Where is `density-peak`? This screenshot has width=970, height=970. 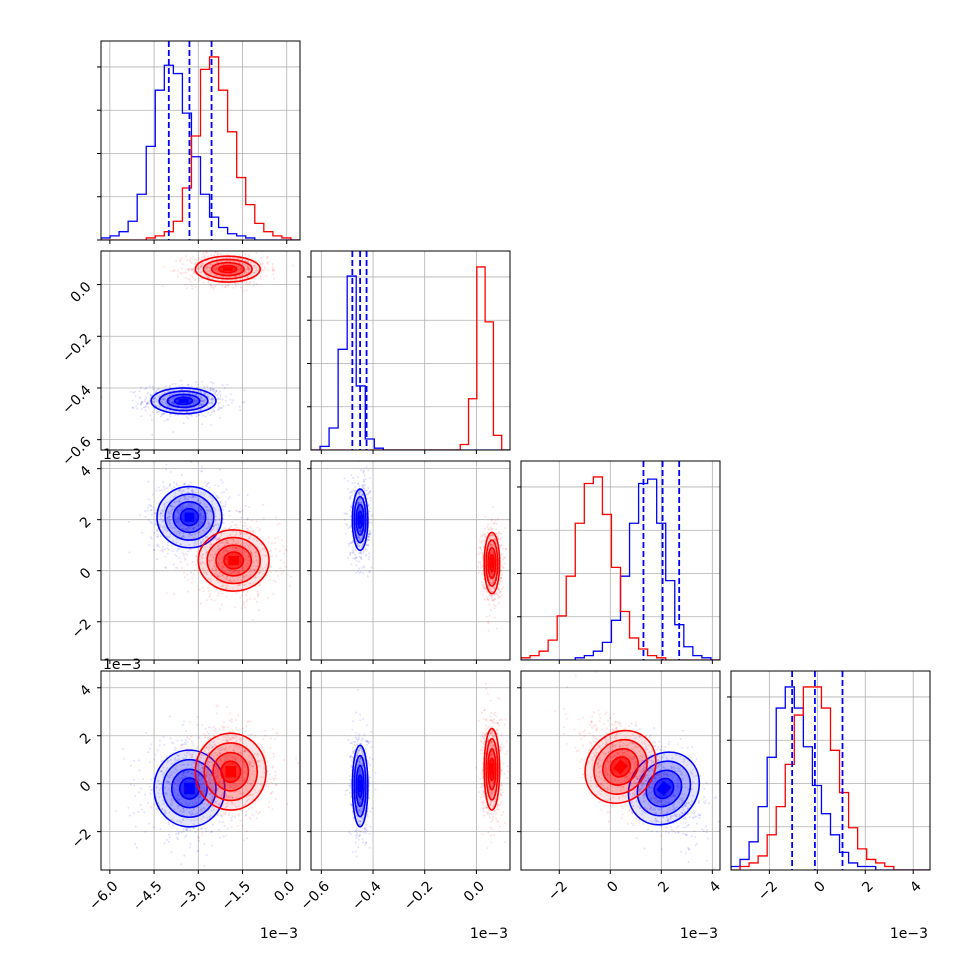 density-peak is located at coordinates (183, 400).